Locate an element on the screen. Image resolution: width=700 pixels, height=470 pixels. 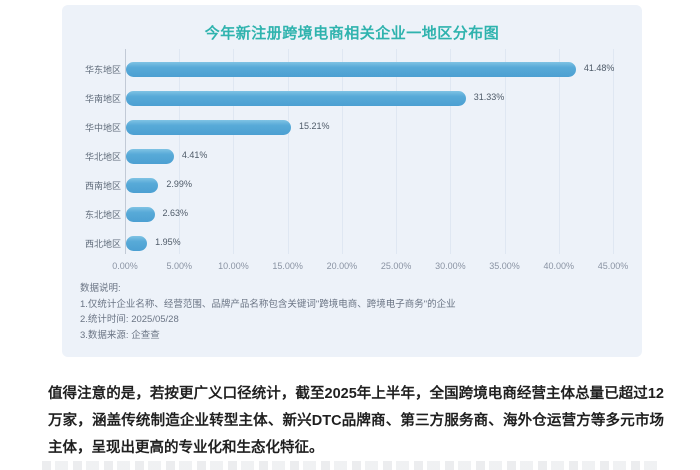
bar-row: 东北地区 2.63% is located at coordinates (352, 214).